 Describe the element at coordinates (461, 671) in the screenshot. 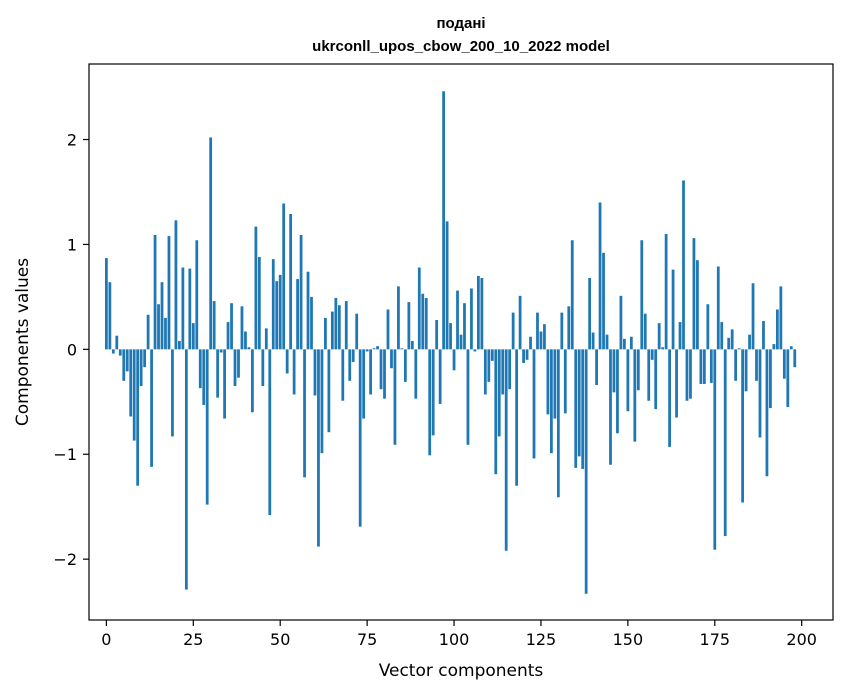

I see `x-axis-label: Vector components` at that location.